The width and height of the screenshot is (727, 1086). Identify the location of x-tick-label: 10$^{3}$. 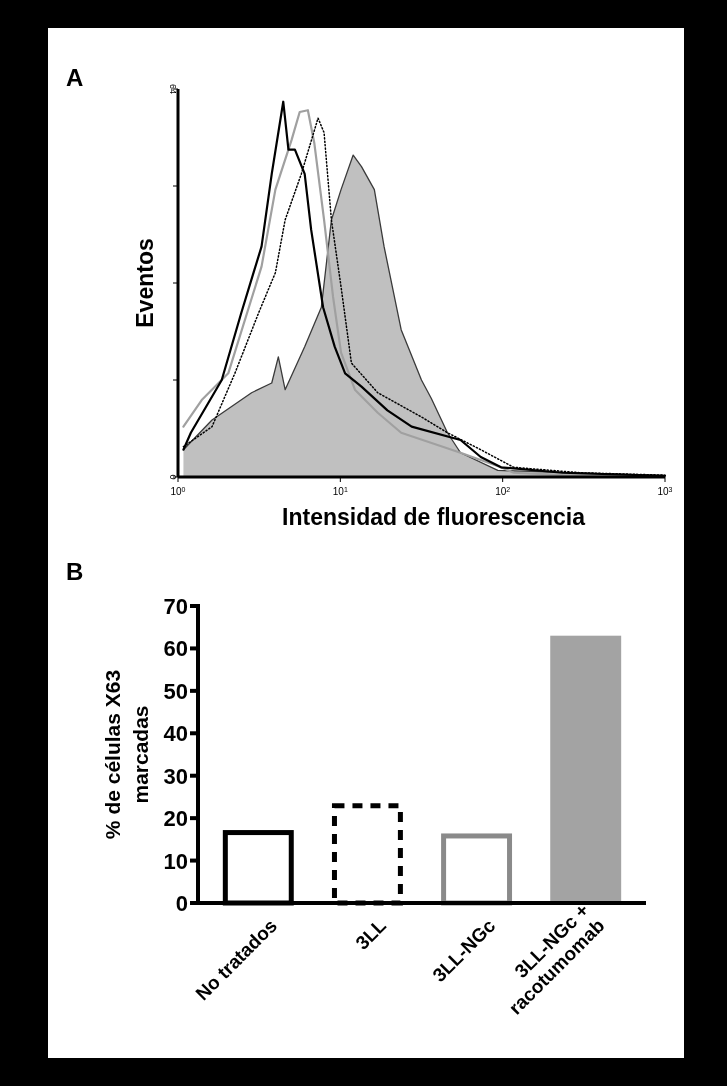
(665, 491).